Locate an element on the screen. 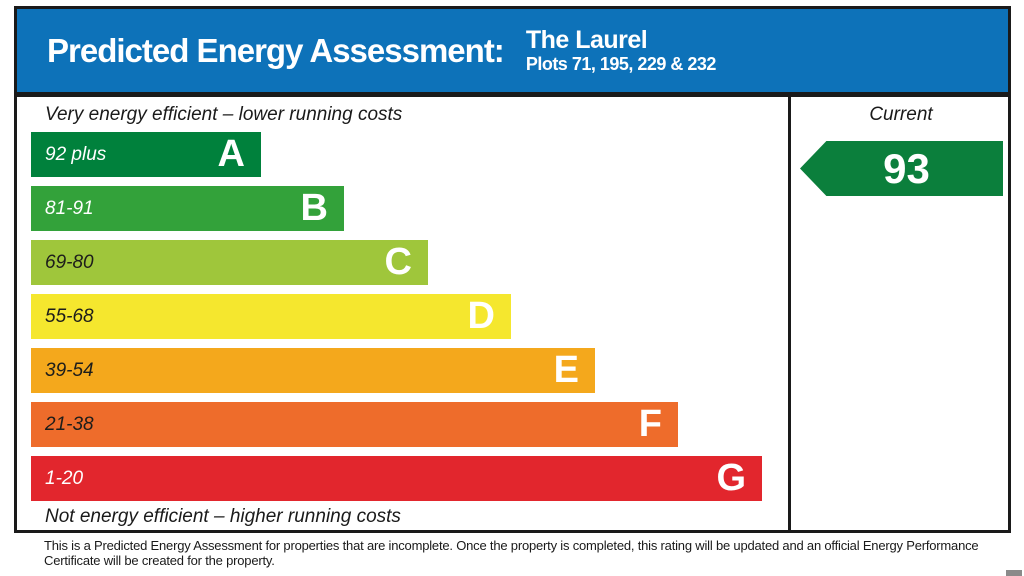  band-d-range: 55-68 is located at coordinates (69, 316).